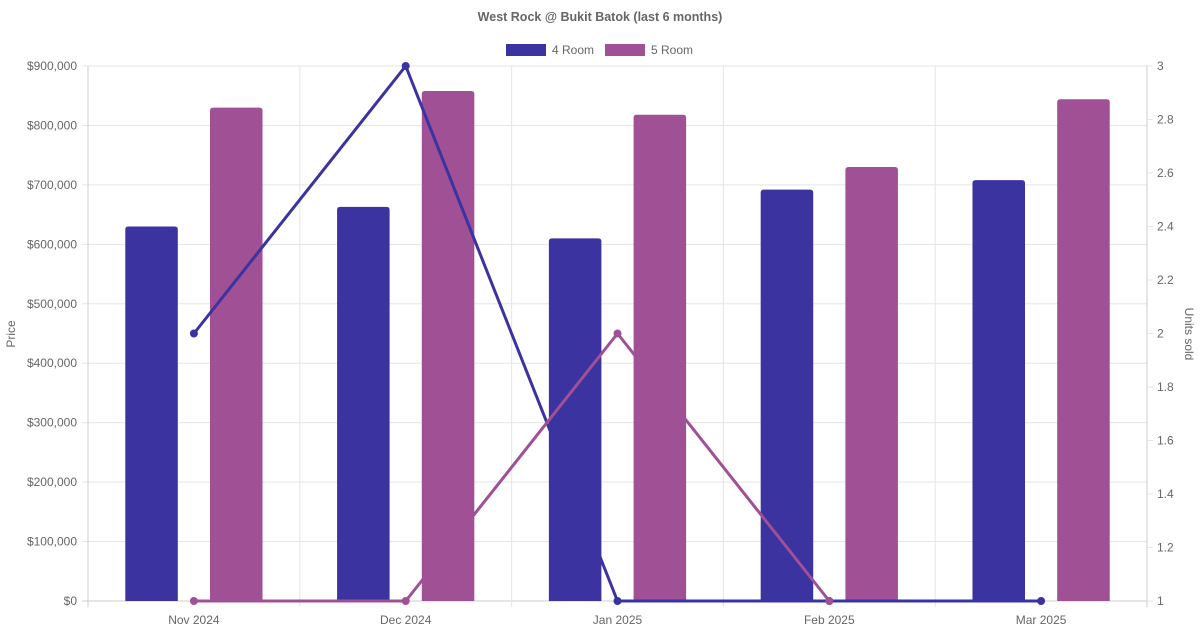 The image size is (1200, 635). I want to click on bar-5-room-feb-2025, so click(871, 384).